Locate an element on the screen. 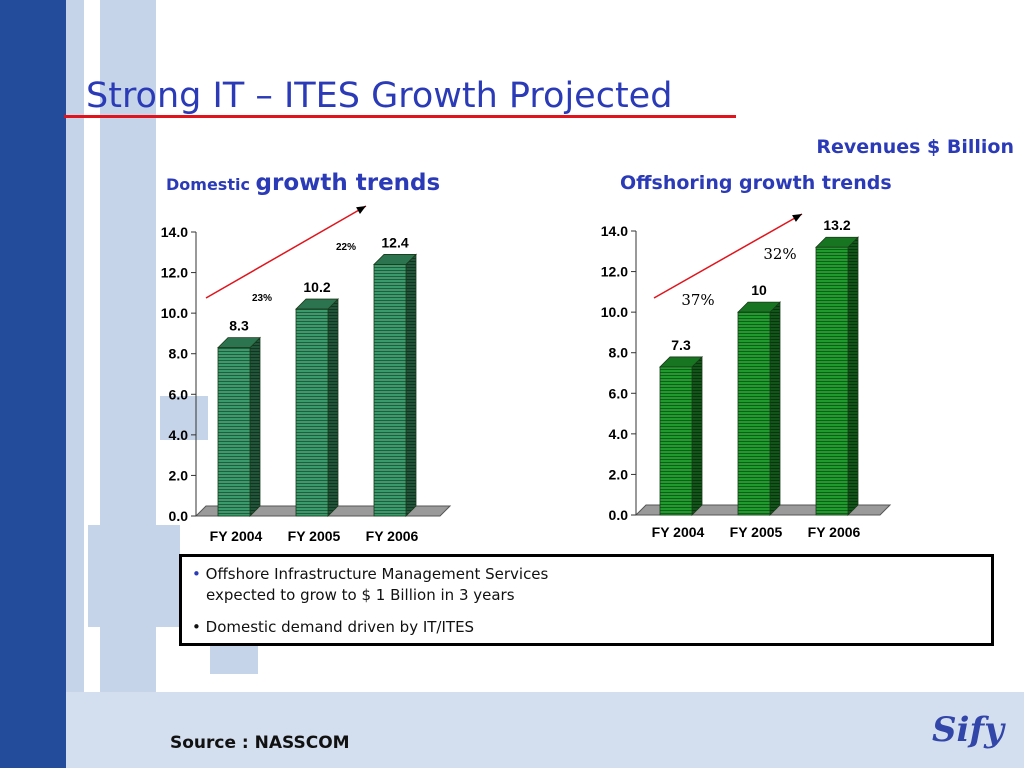  data-label: 12.4 is located at coordinates (394, 242).